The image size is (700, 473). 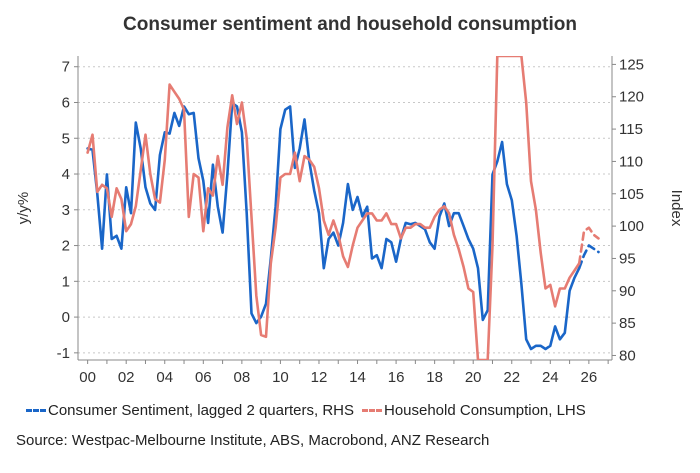 What do you see at coordinates (627, 291) in the screenshot?
I see `y-right-tick-label: 90` at bounding box center [627, 291].